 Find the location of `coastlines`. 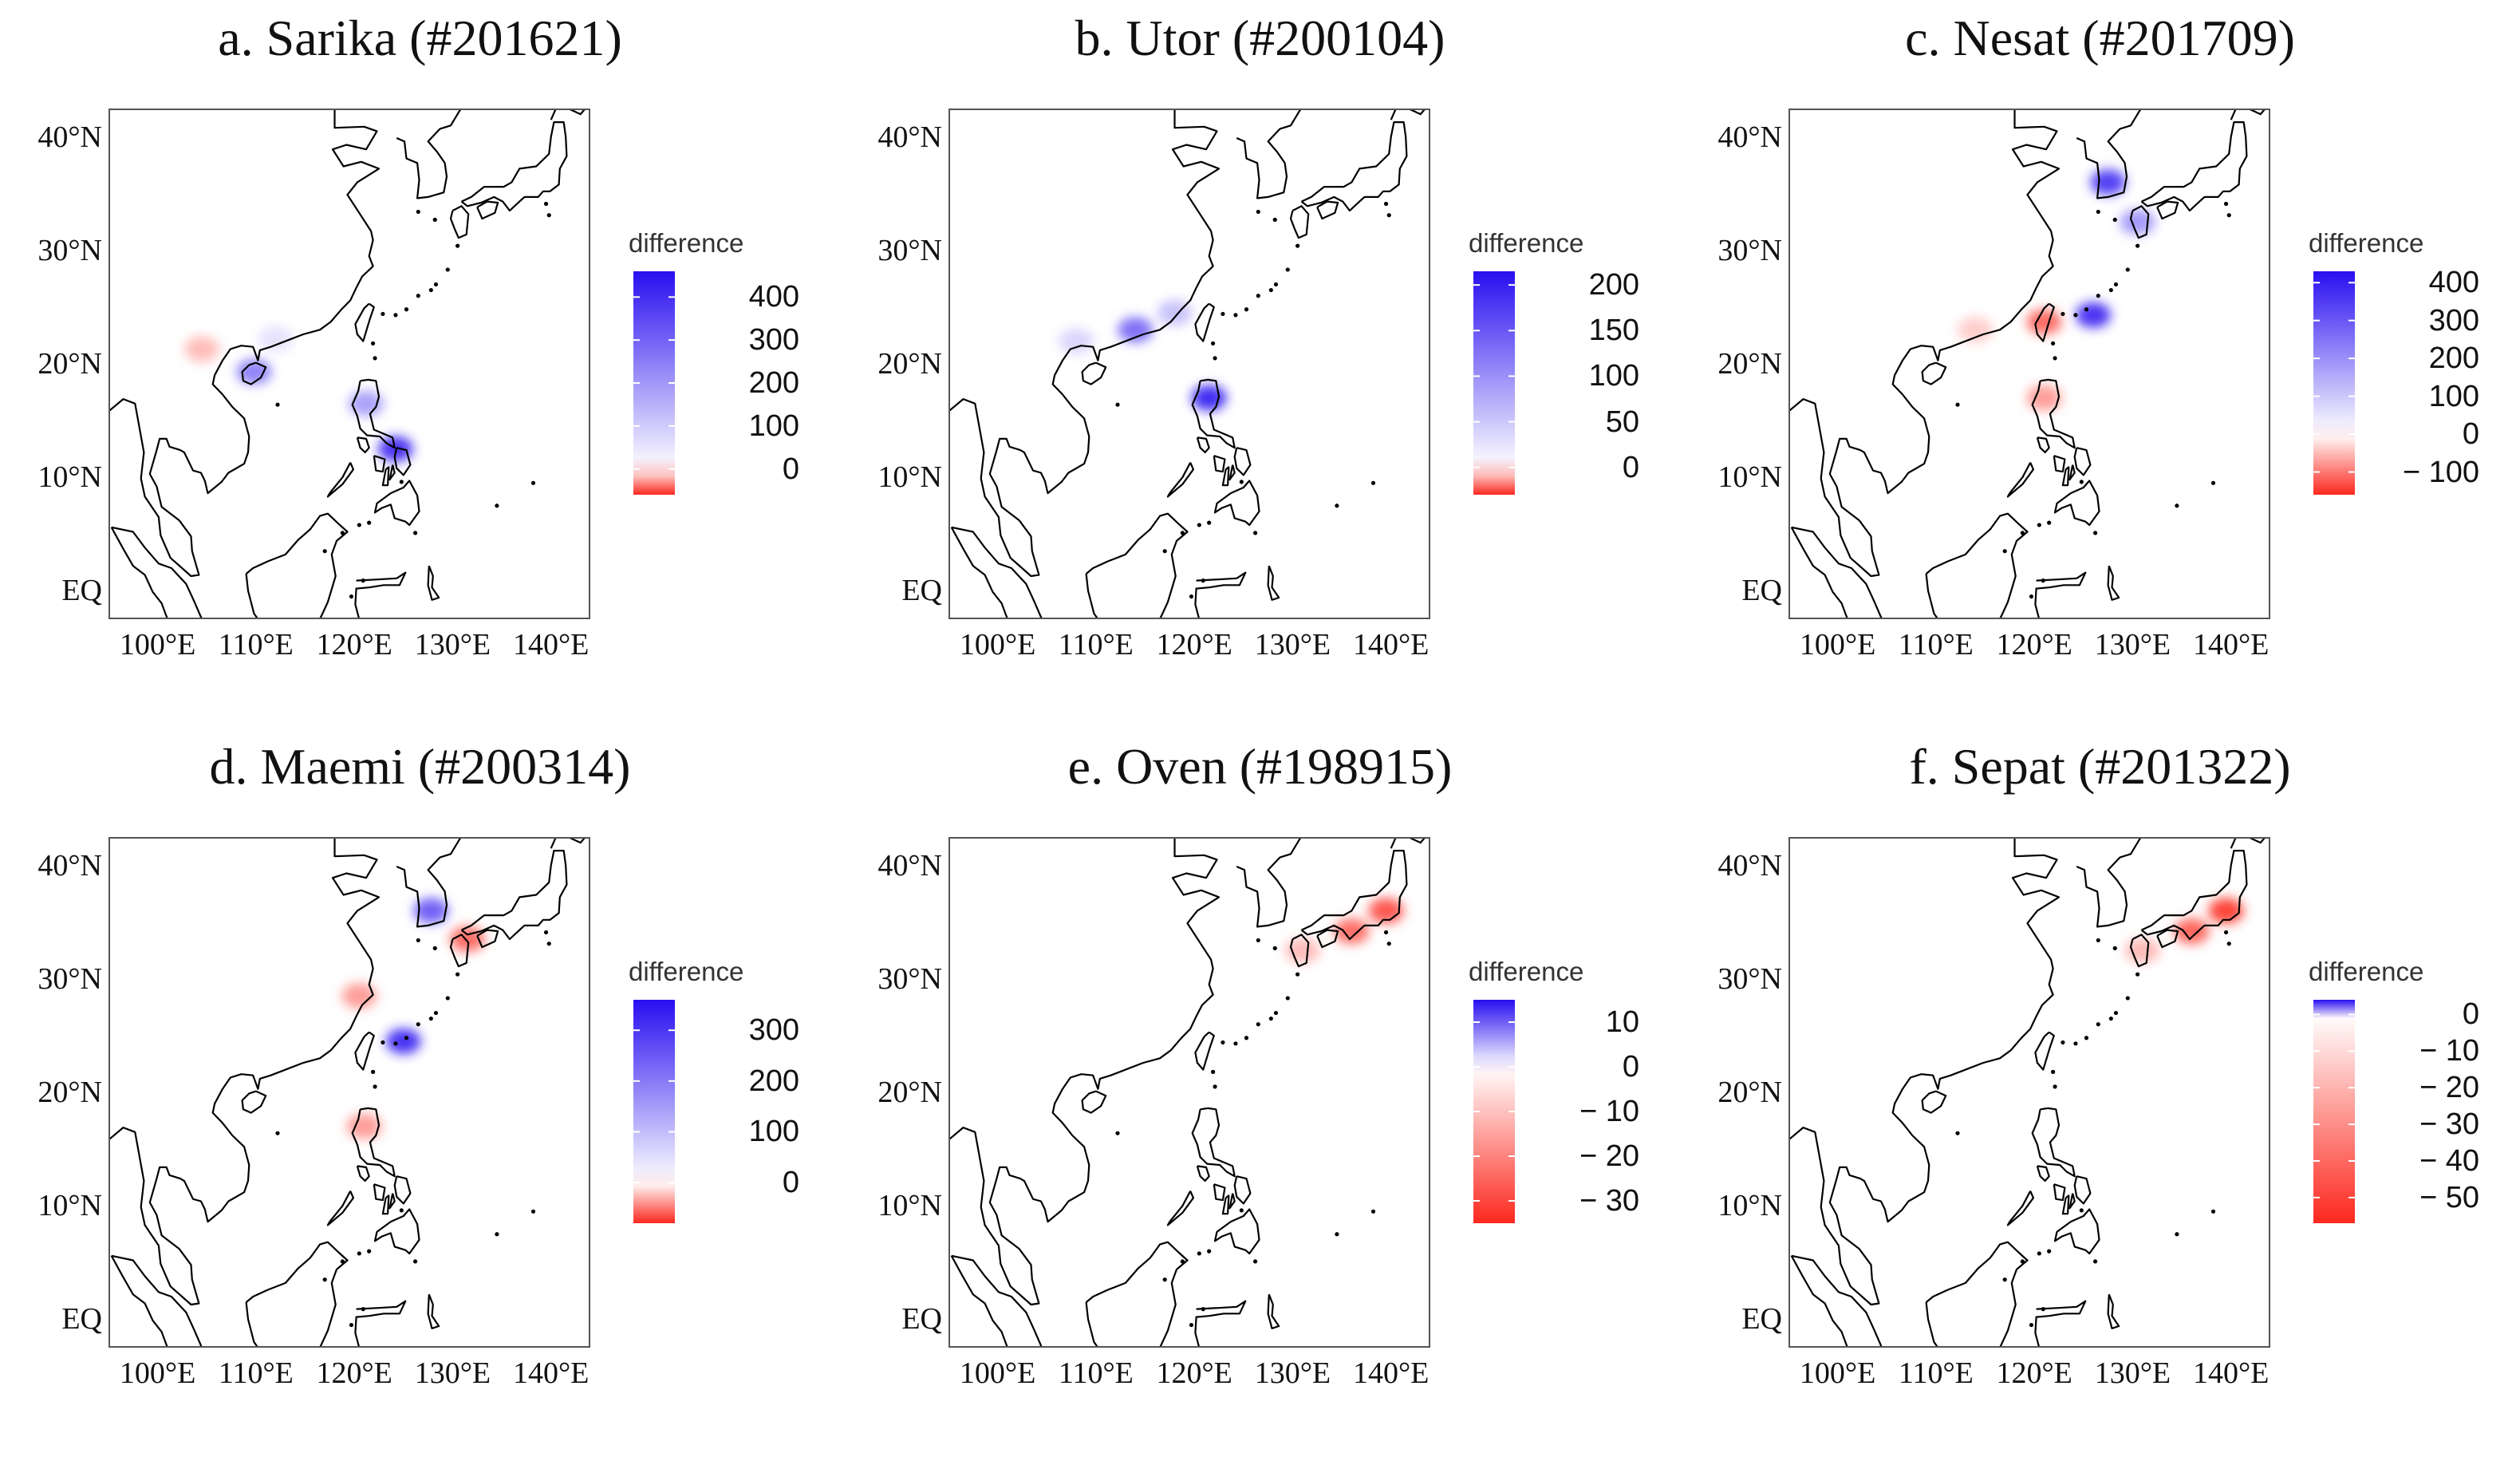

coastlines is located at coordinates (2027, 1092).